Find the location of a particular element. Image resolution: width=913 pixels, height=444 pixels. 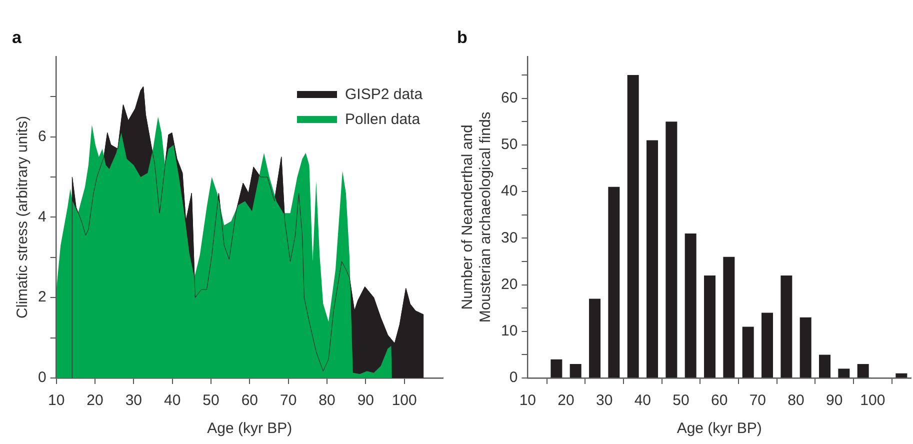

y-tick-label: 20 is located at coordinates (509, 284).